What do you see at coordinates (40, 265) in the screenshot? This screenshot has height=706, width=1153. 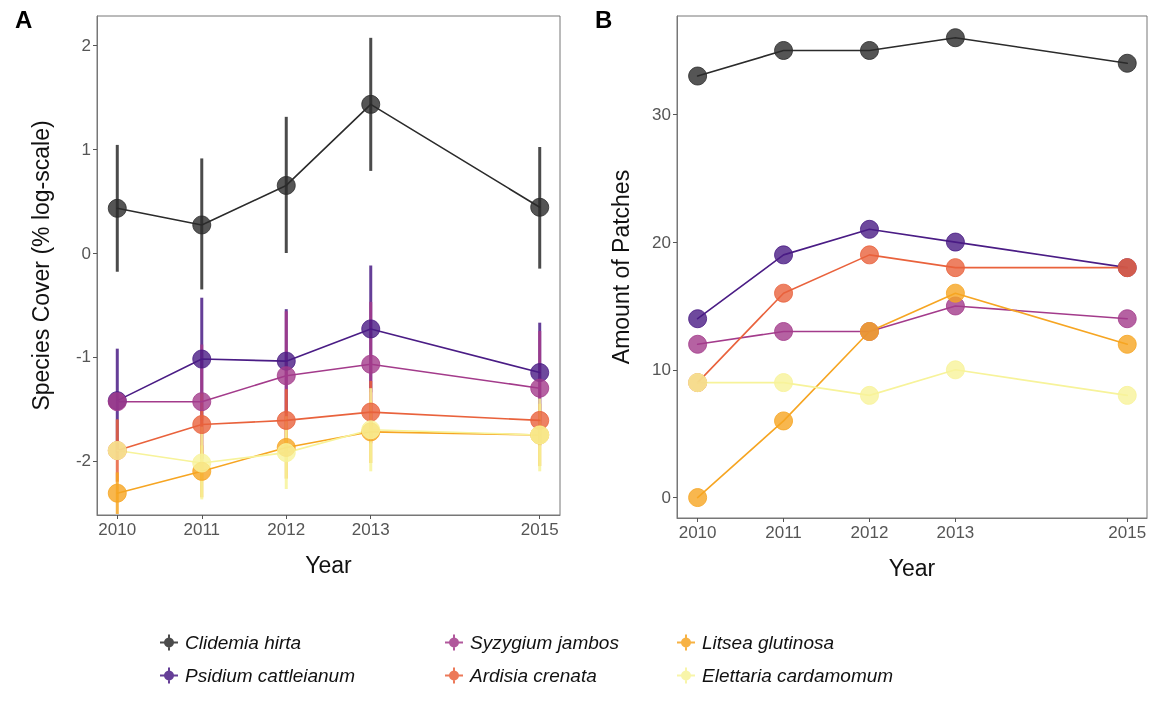 I see `y-axis-title: Species Cover (% log-scale)` at bounding box center [40, 265].